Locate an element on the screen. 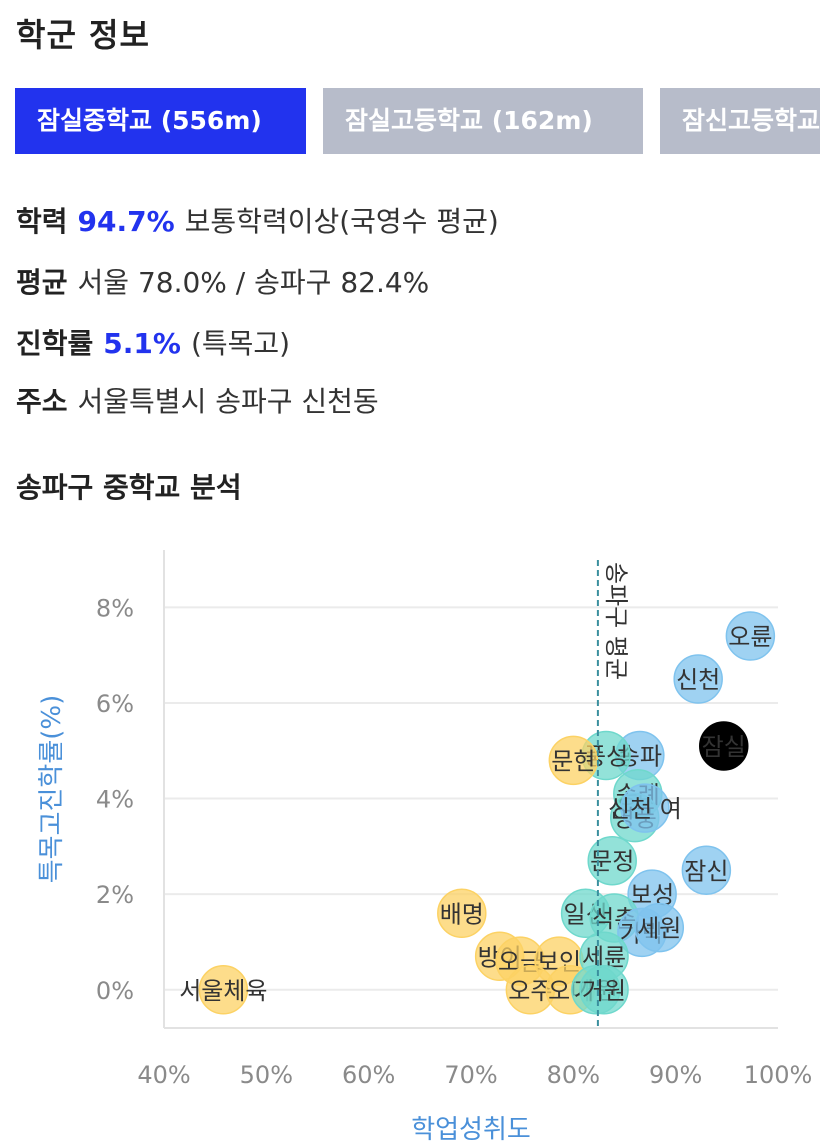 This screenshot has width=827, height=1142. info-address: 주소 서울특별시 송파구 신천동 is located at coordinates (197, 400).